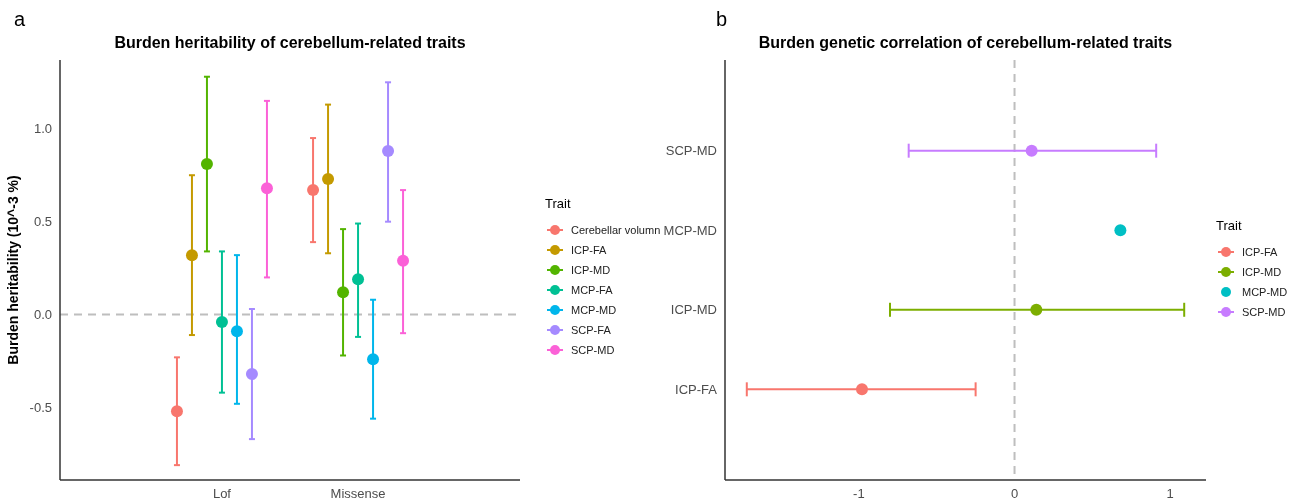  I want to click on x-tick-label: Missense, so click(358, 493).